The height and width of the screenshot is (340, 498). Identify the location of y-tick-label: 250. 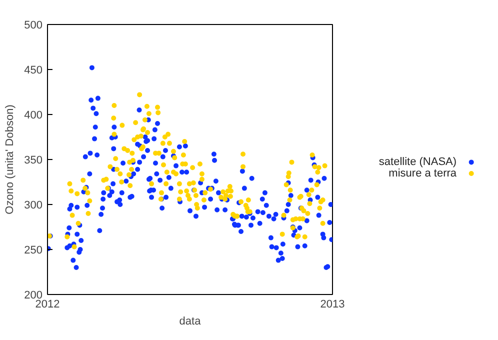
(33, 250).